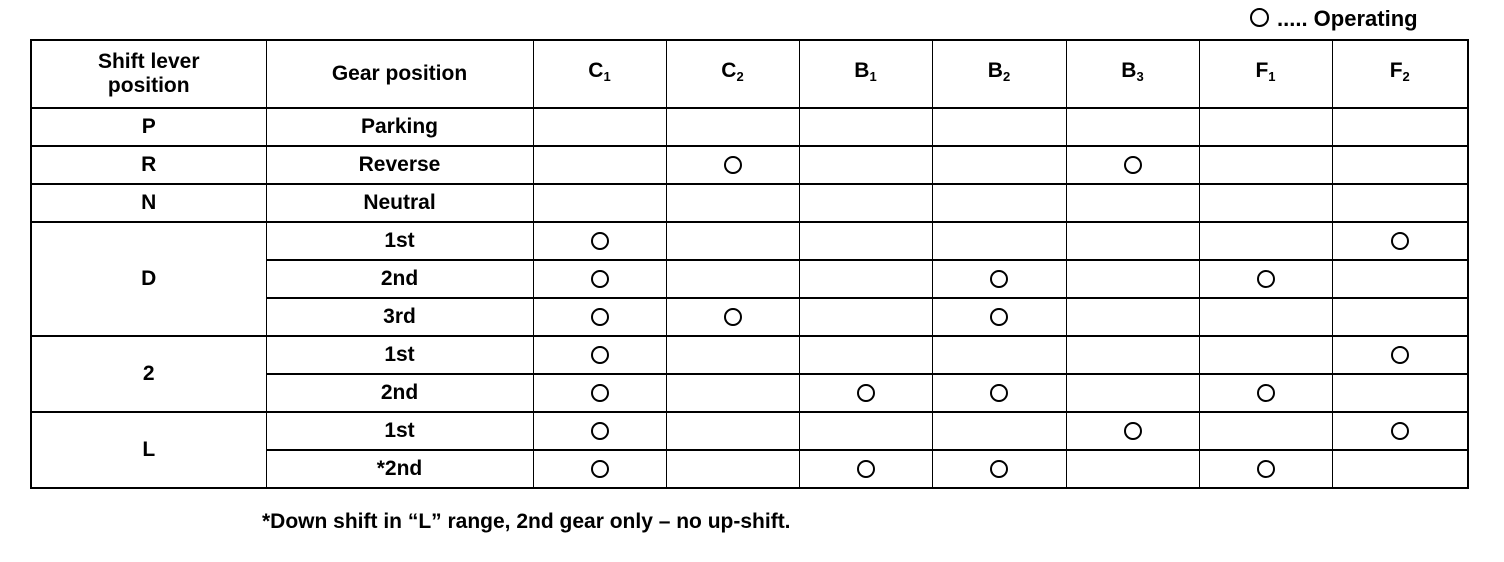 This screenshot has height=562, width=1504. I want to click on element-subscript: 3, so click(1140, 76).